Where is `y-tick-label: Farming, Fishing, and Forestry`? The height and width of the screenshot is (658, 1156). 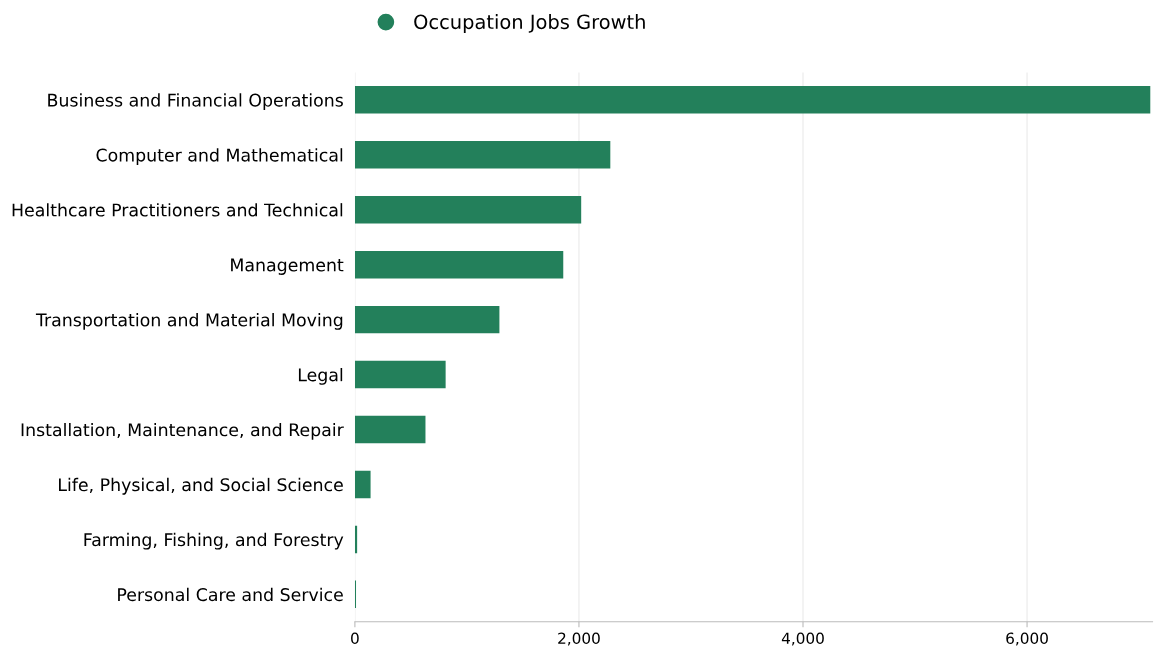 y-tick-label: Farming, Fishing, and Forestry is located at coordinates (214, 541).